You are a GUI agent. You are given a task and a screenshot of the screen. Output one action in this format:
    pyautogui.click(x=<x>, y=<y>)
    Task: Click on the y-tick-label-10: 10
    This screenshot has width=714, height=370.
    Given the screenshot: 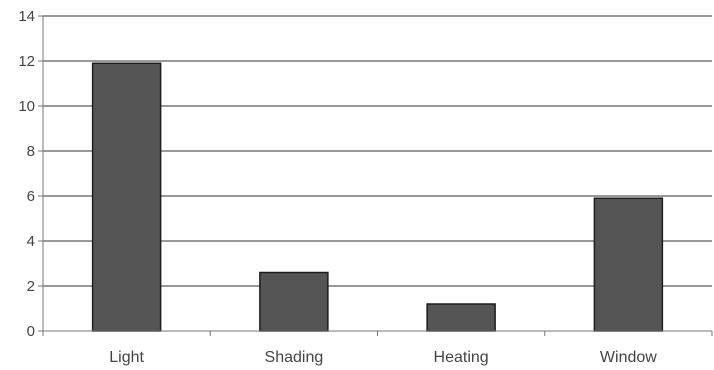 What is the action you would take?
    pyautogui.click(x=26, y=106)
    